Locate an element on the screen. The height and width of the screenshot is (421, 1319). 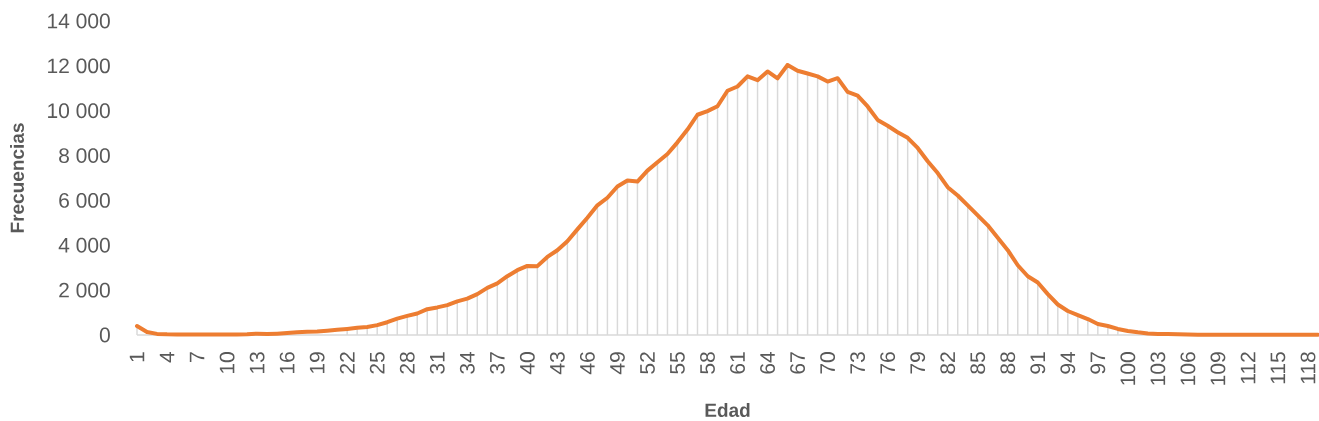
y-axis-title: Frecuencias is located at coordinates (17, 178).